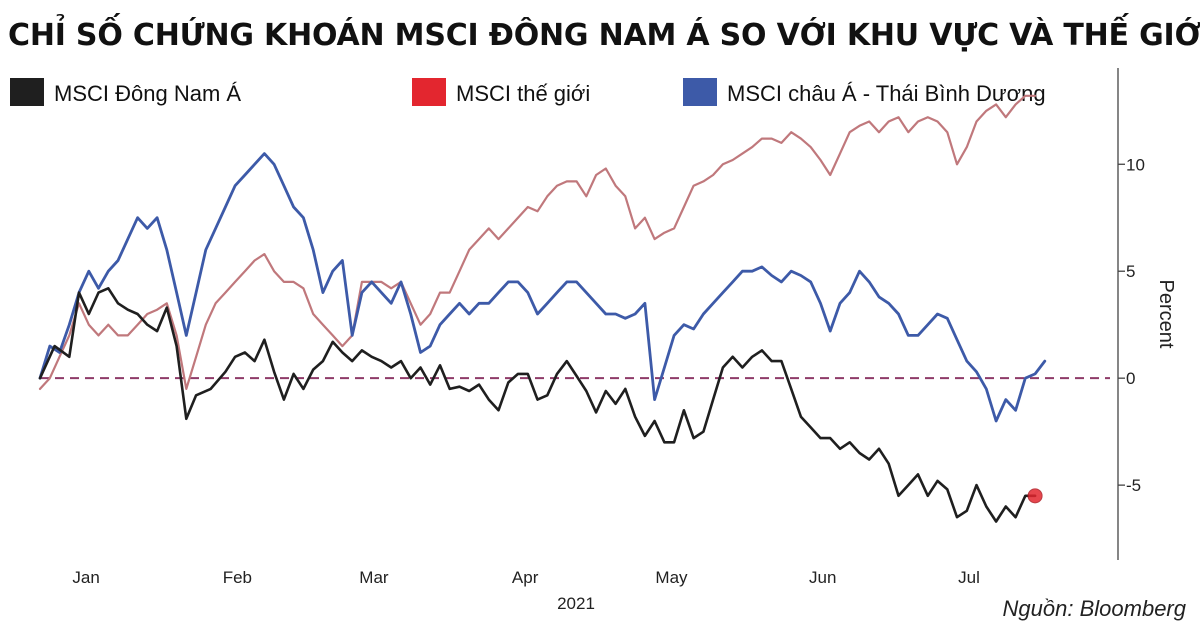  I want to click on y-tick-label: -5, so click(1133, 485).